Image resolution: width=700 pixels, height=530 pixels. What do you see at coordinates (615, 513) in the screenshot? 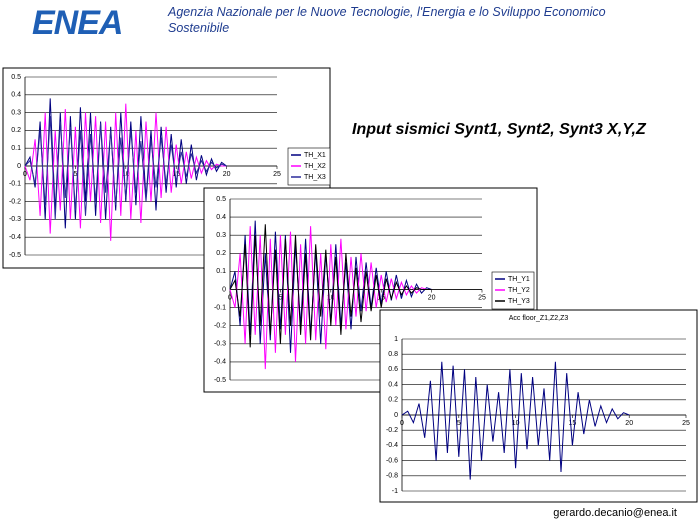
I see `footer-email: gerardo.decanio@enea.it` at bounding box center [615, 513].